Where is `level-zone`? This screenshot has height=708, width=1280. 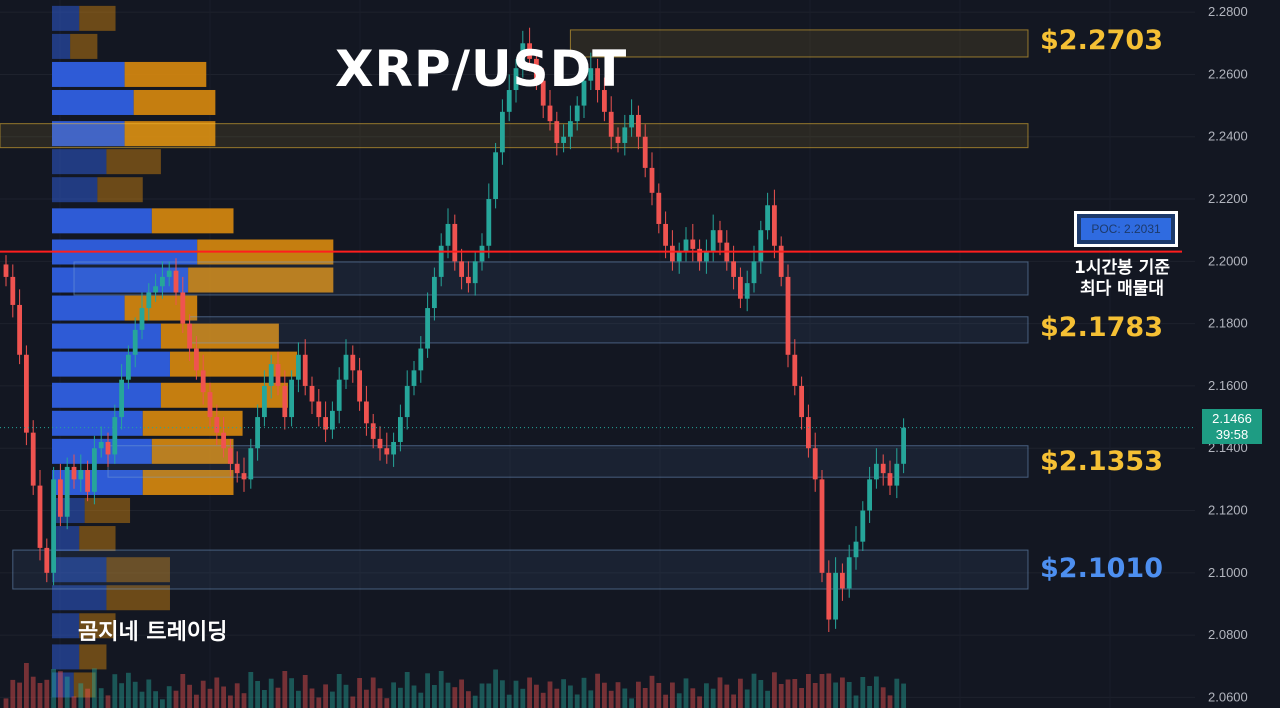
level-zone is located at coordinates (551, 278).